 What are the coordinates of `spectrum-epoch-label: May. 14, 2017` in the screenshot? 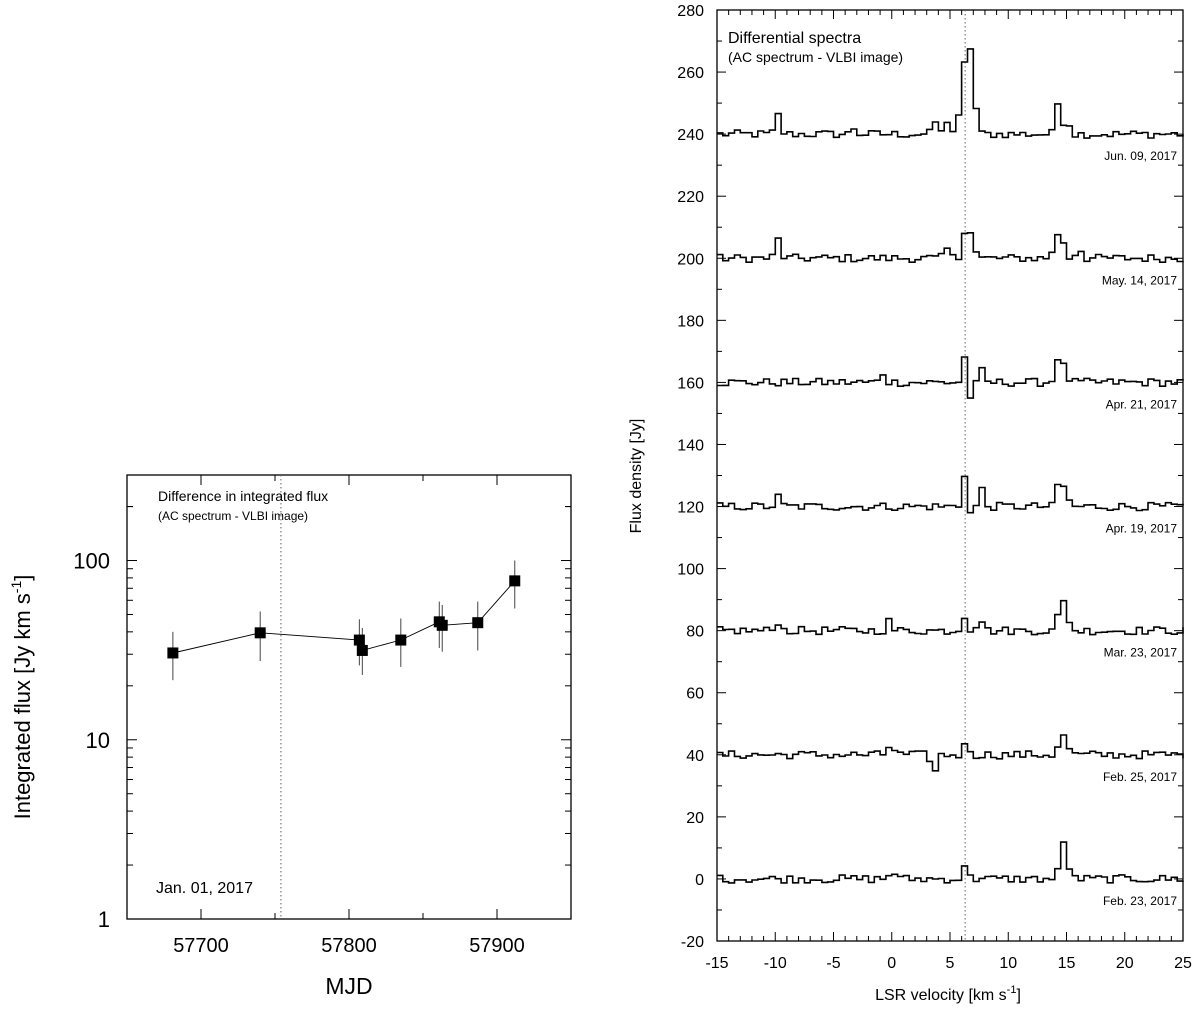 It's located at (1139, 280).